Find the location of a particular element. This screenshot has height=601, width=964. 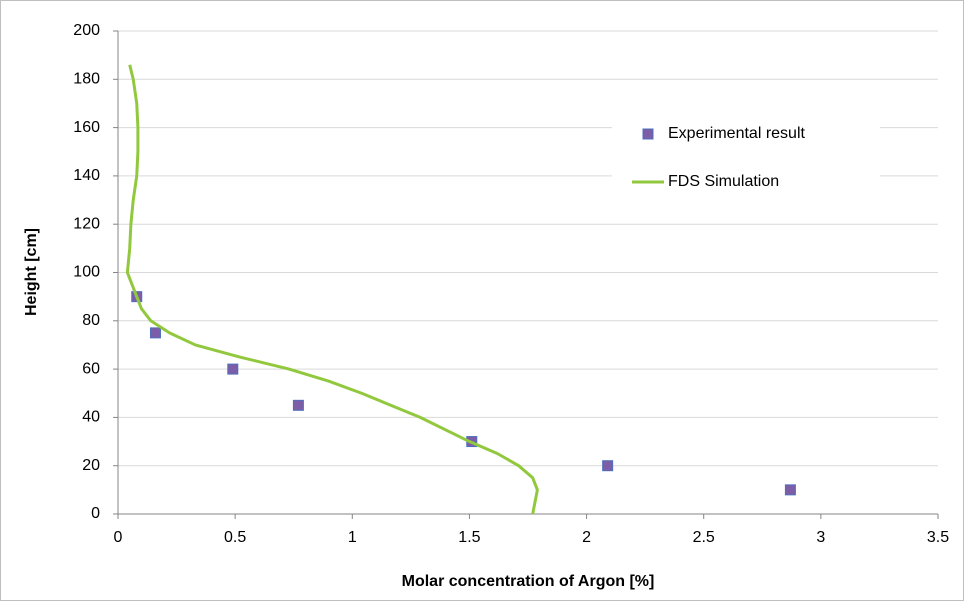

legend-label: Experimental result is located at coordinates (737, 133).